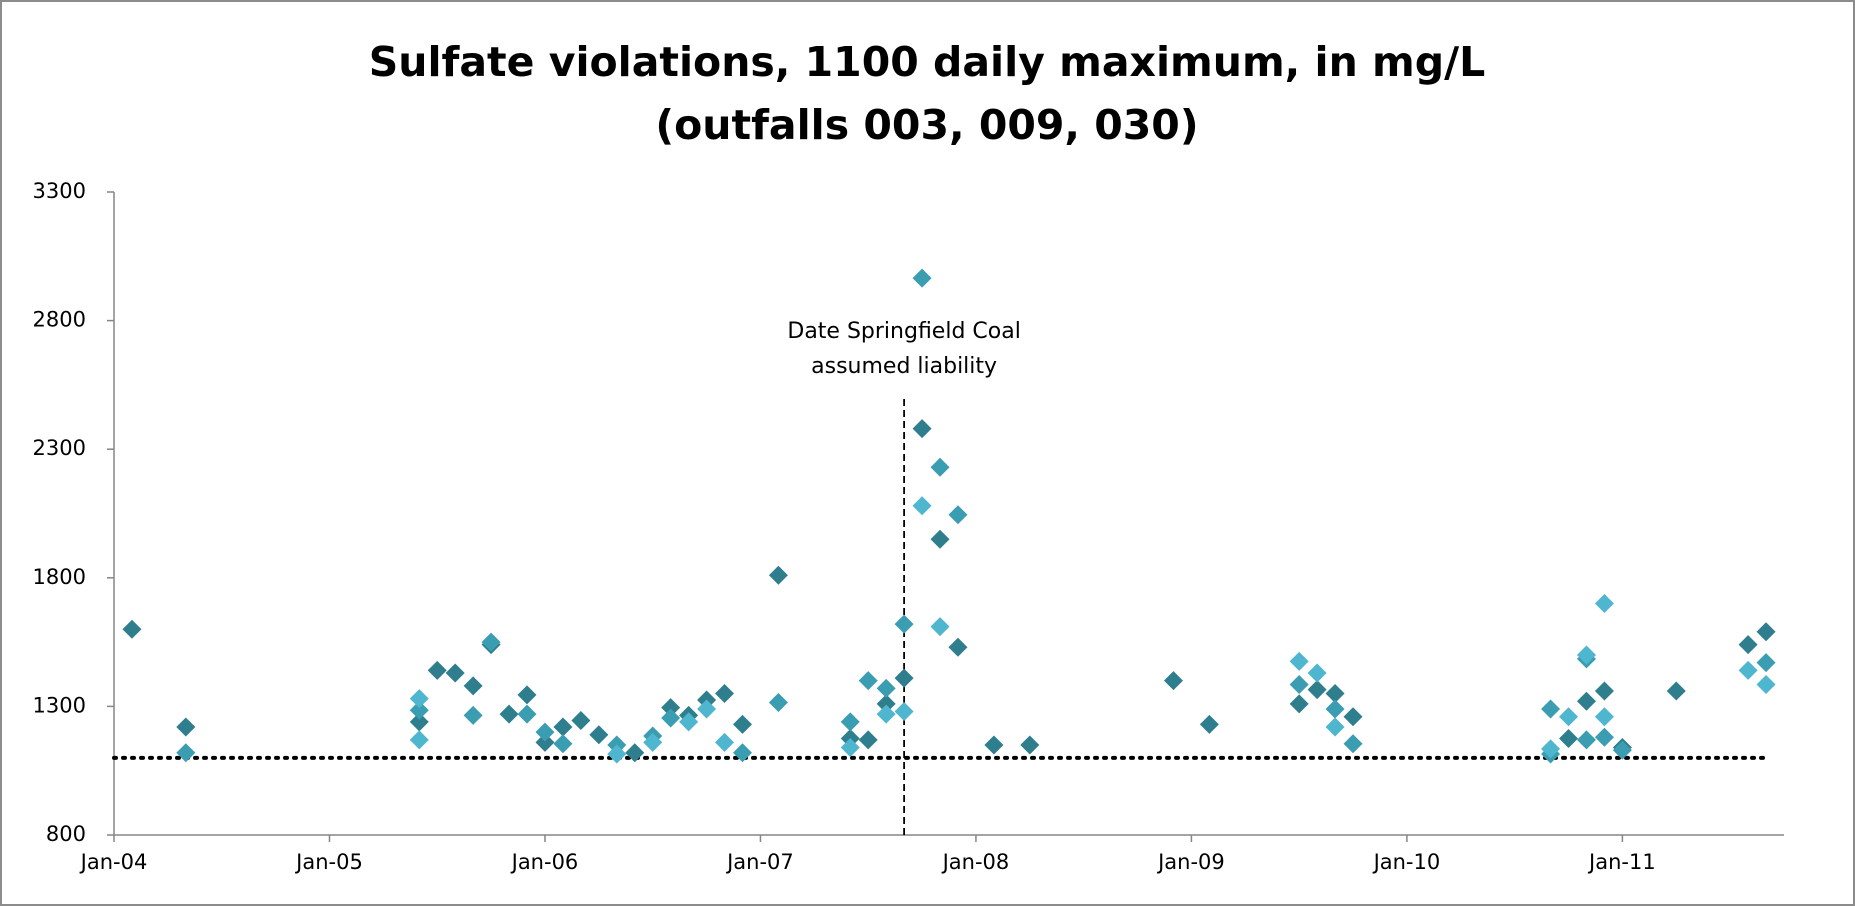  What do you see at coordinates (1406, 862) in the screenshot?
I see `x-tick-label: Jan-10` at bounding box center [1406, 862].